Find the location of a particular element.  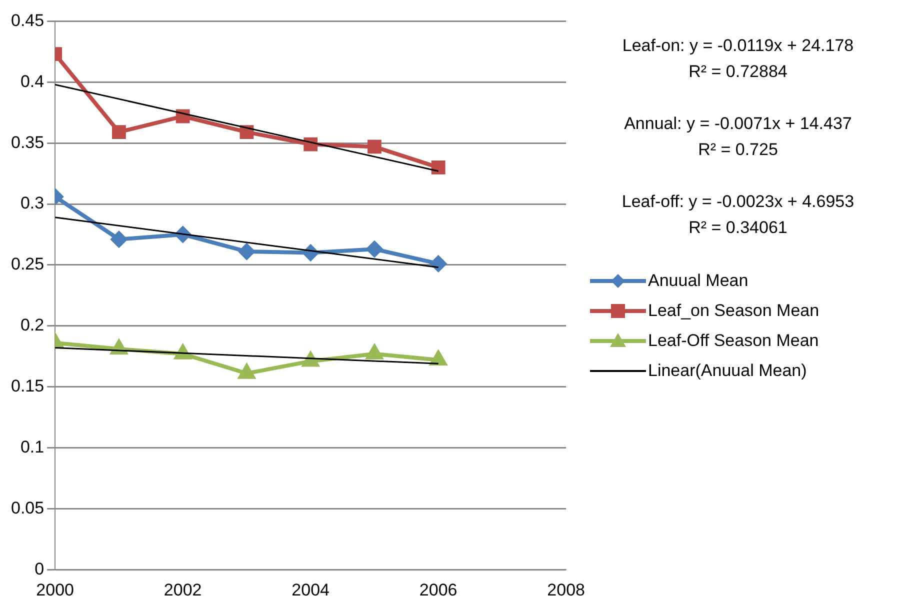

x-tick-label: 2000 is located at coordinates (55, 590).